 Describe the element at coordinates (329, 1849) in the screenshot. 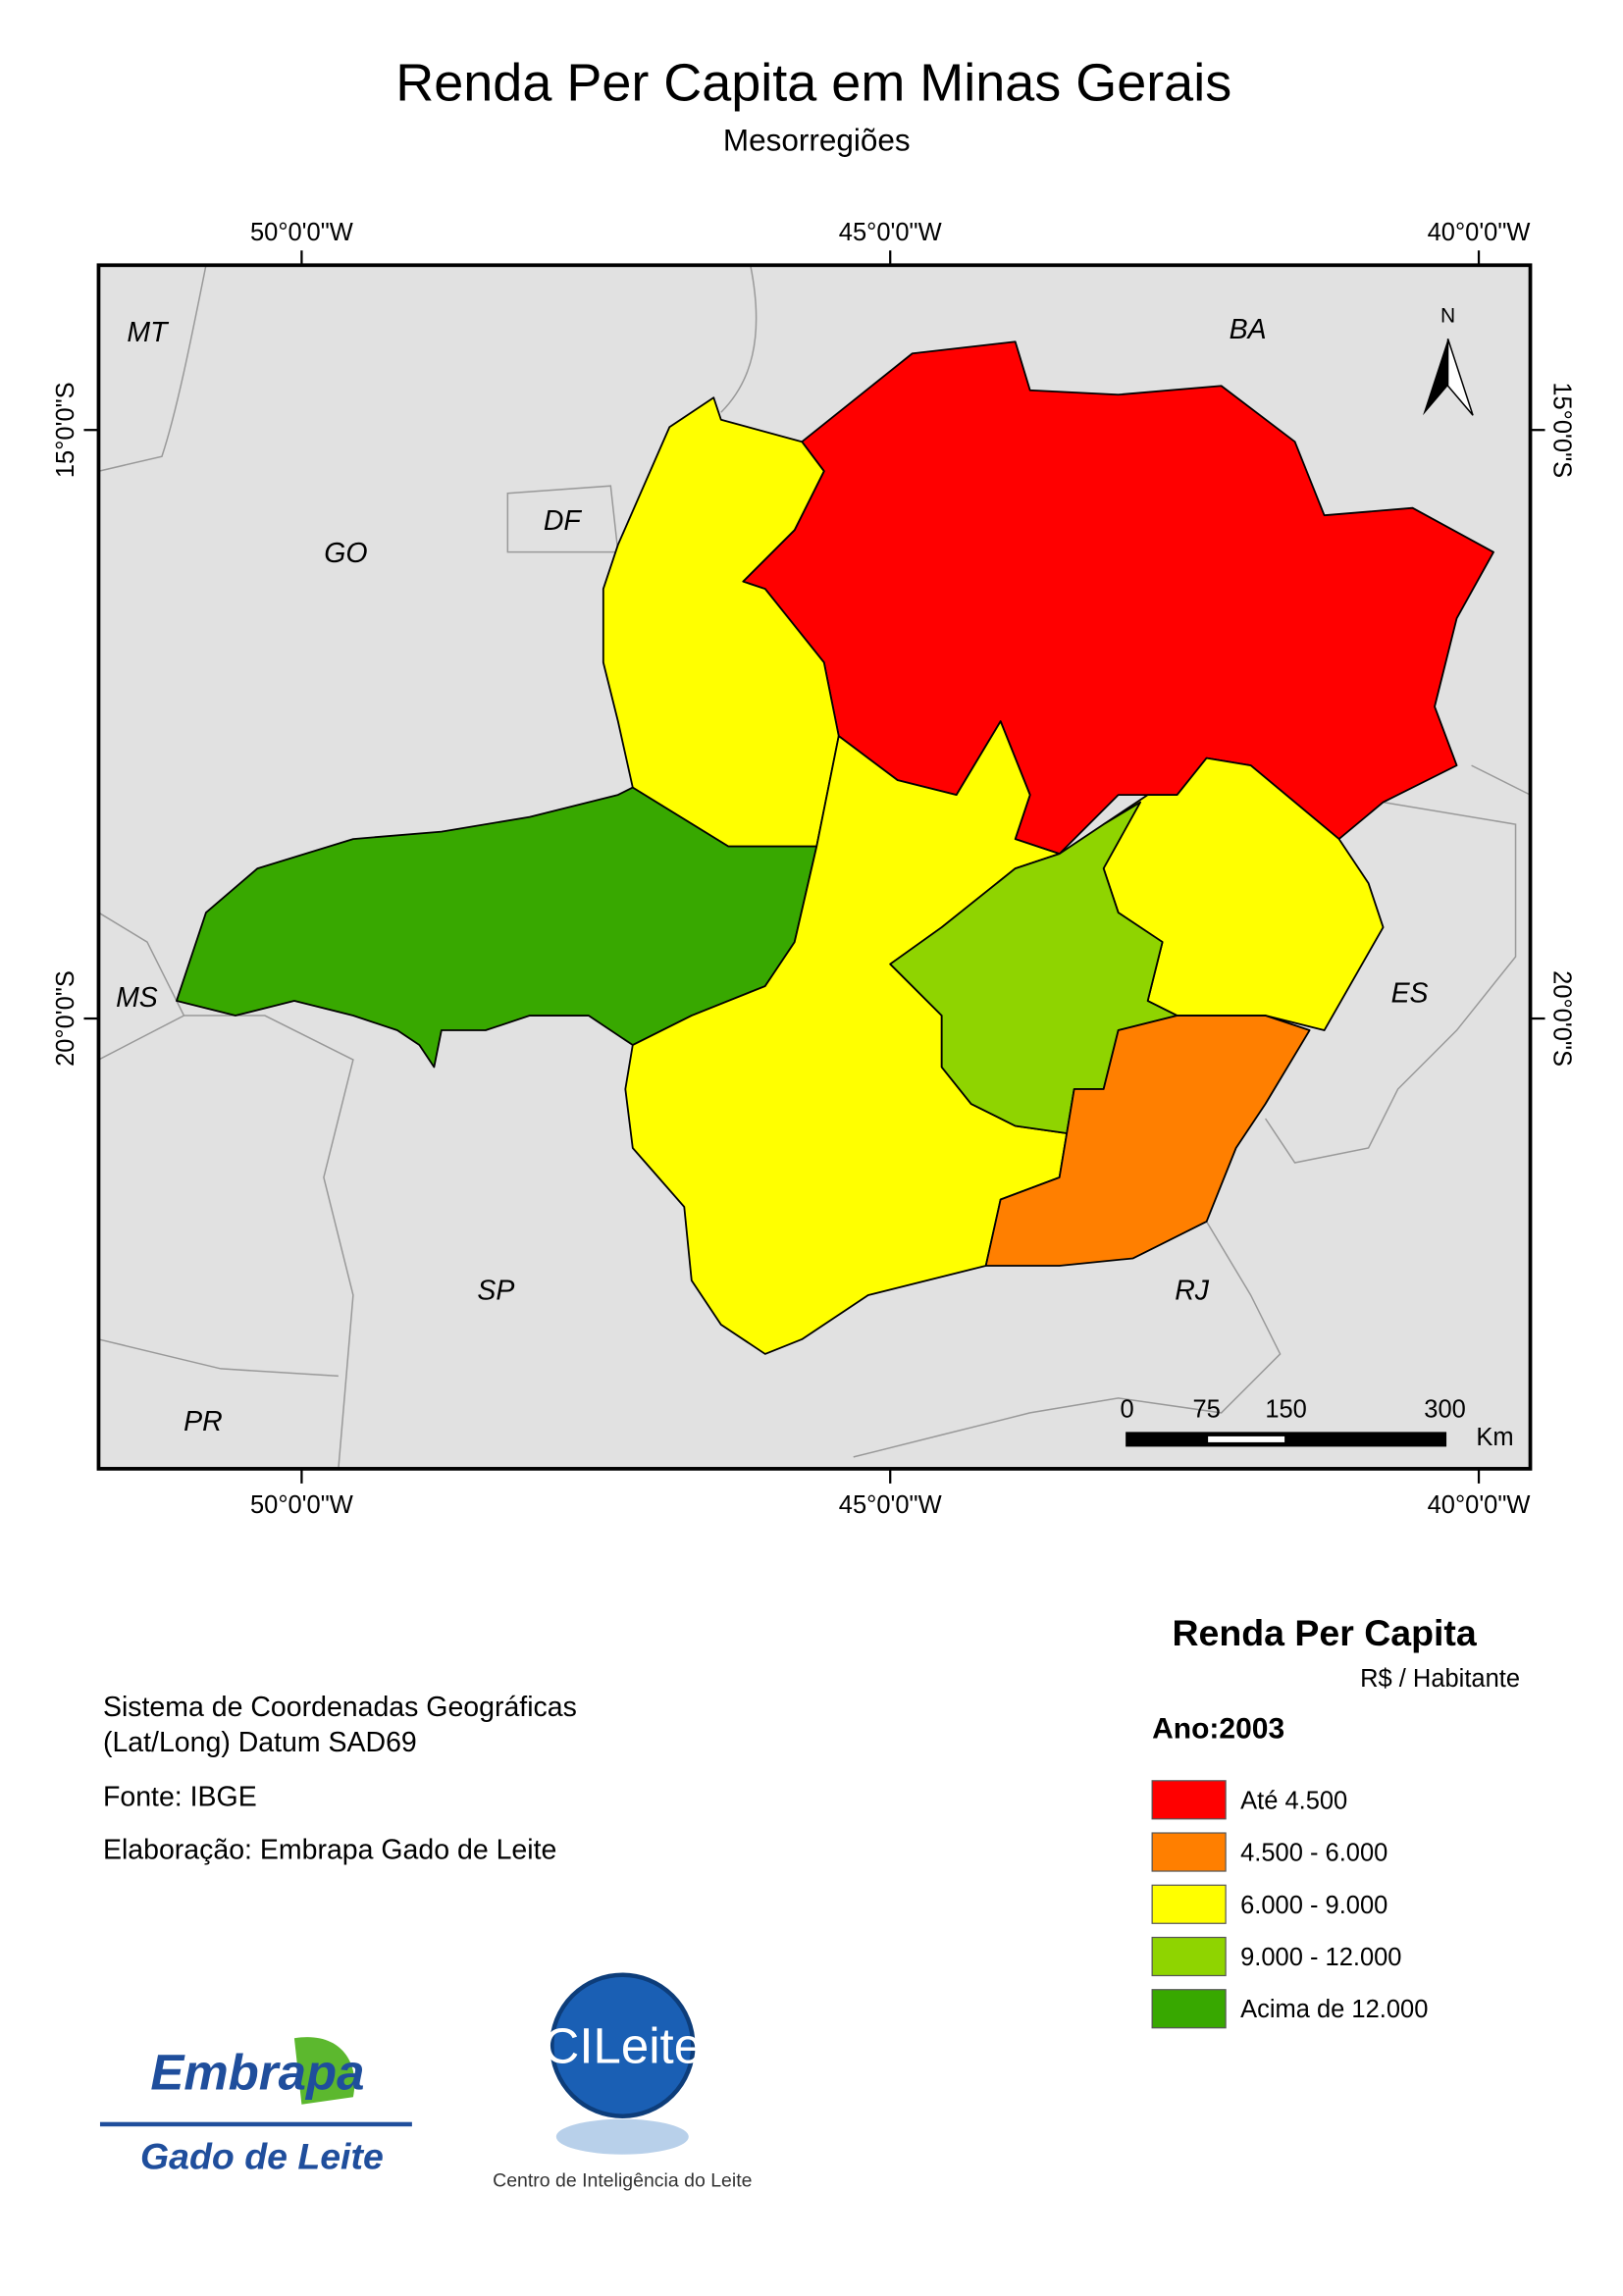

I see `note: Elaboração: Embrapa Gado de Leite` at that location.